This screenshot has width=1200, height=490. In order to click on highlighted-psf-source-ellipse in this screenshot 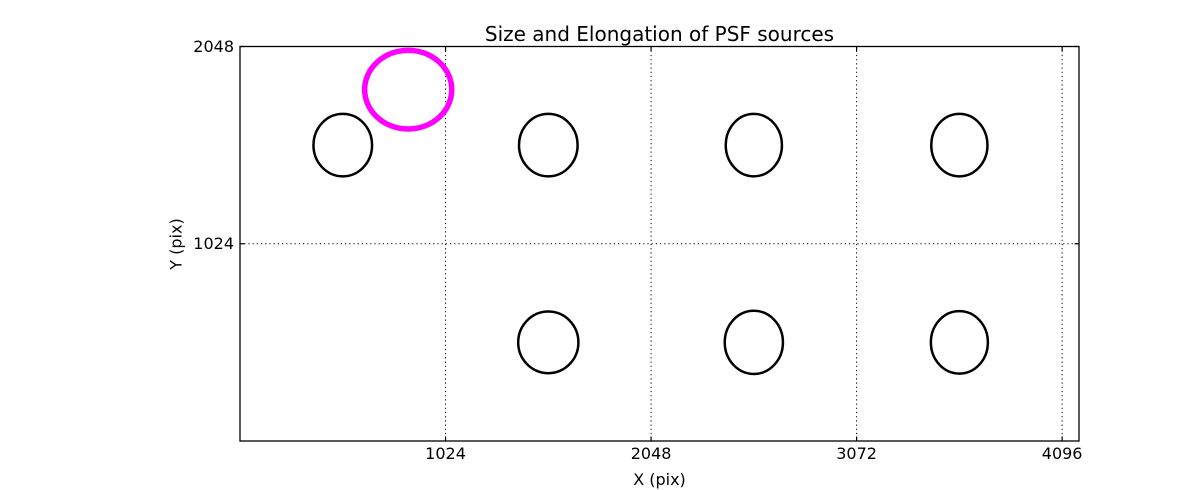, I will do `click(408, 89)`.